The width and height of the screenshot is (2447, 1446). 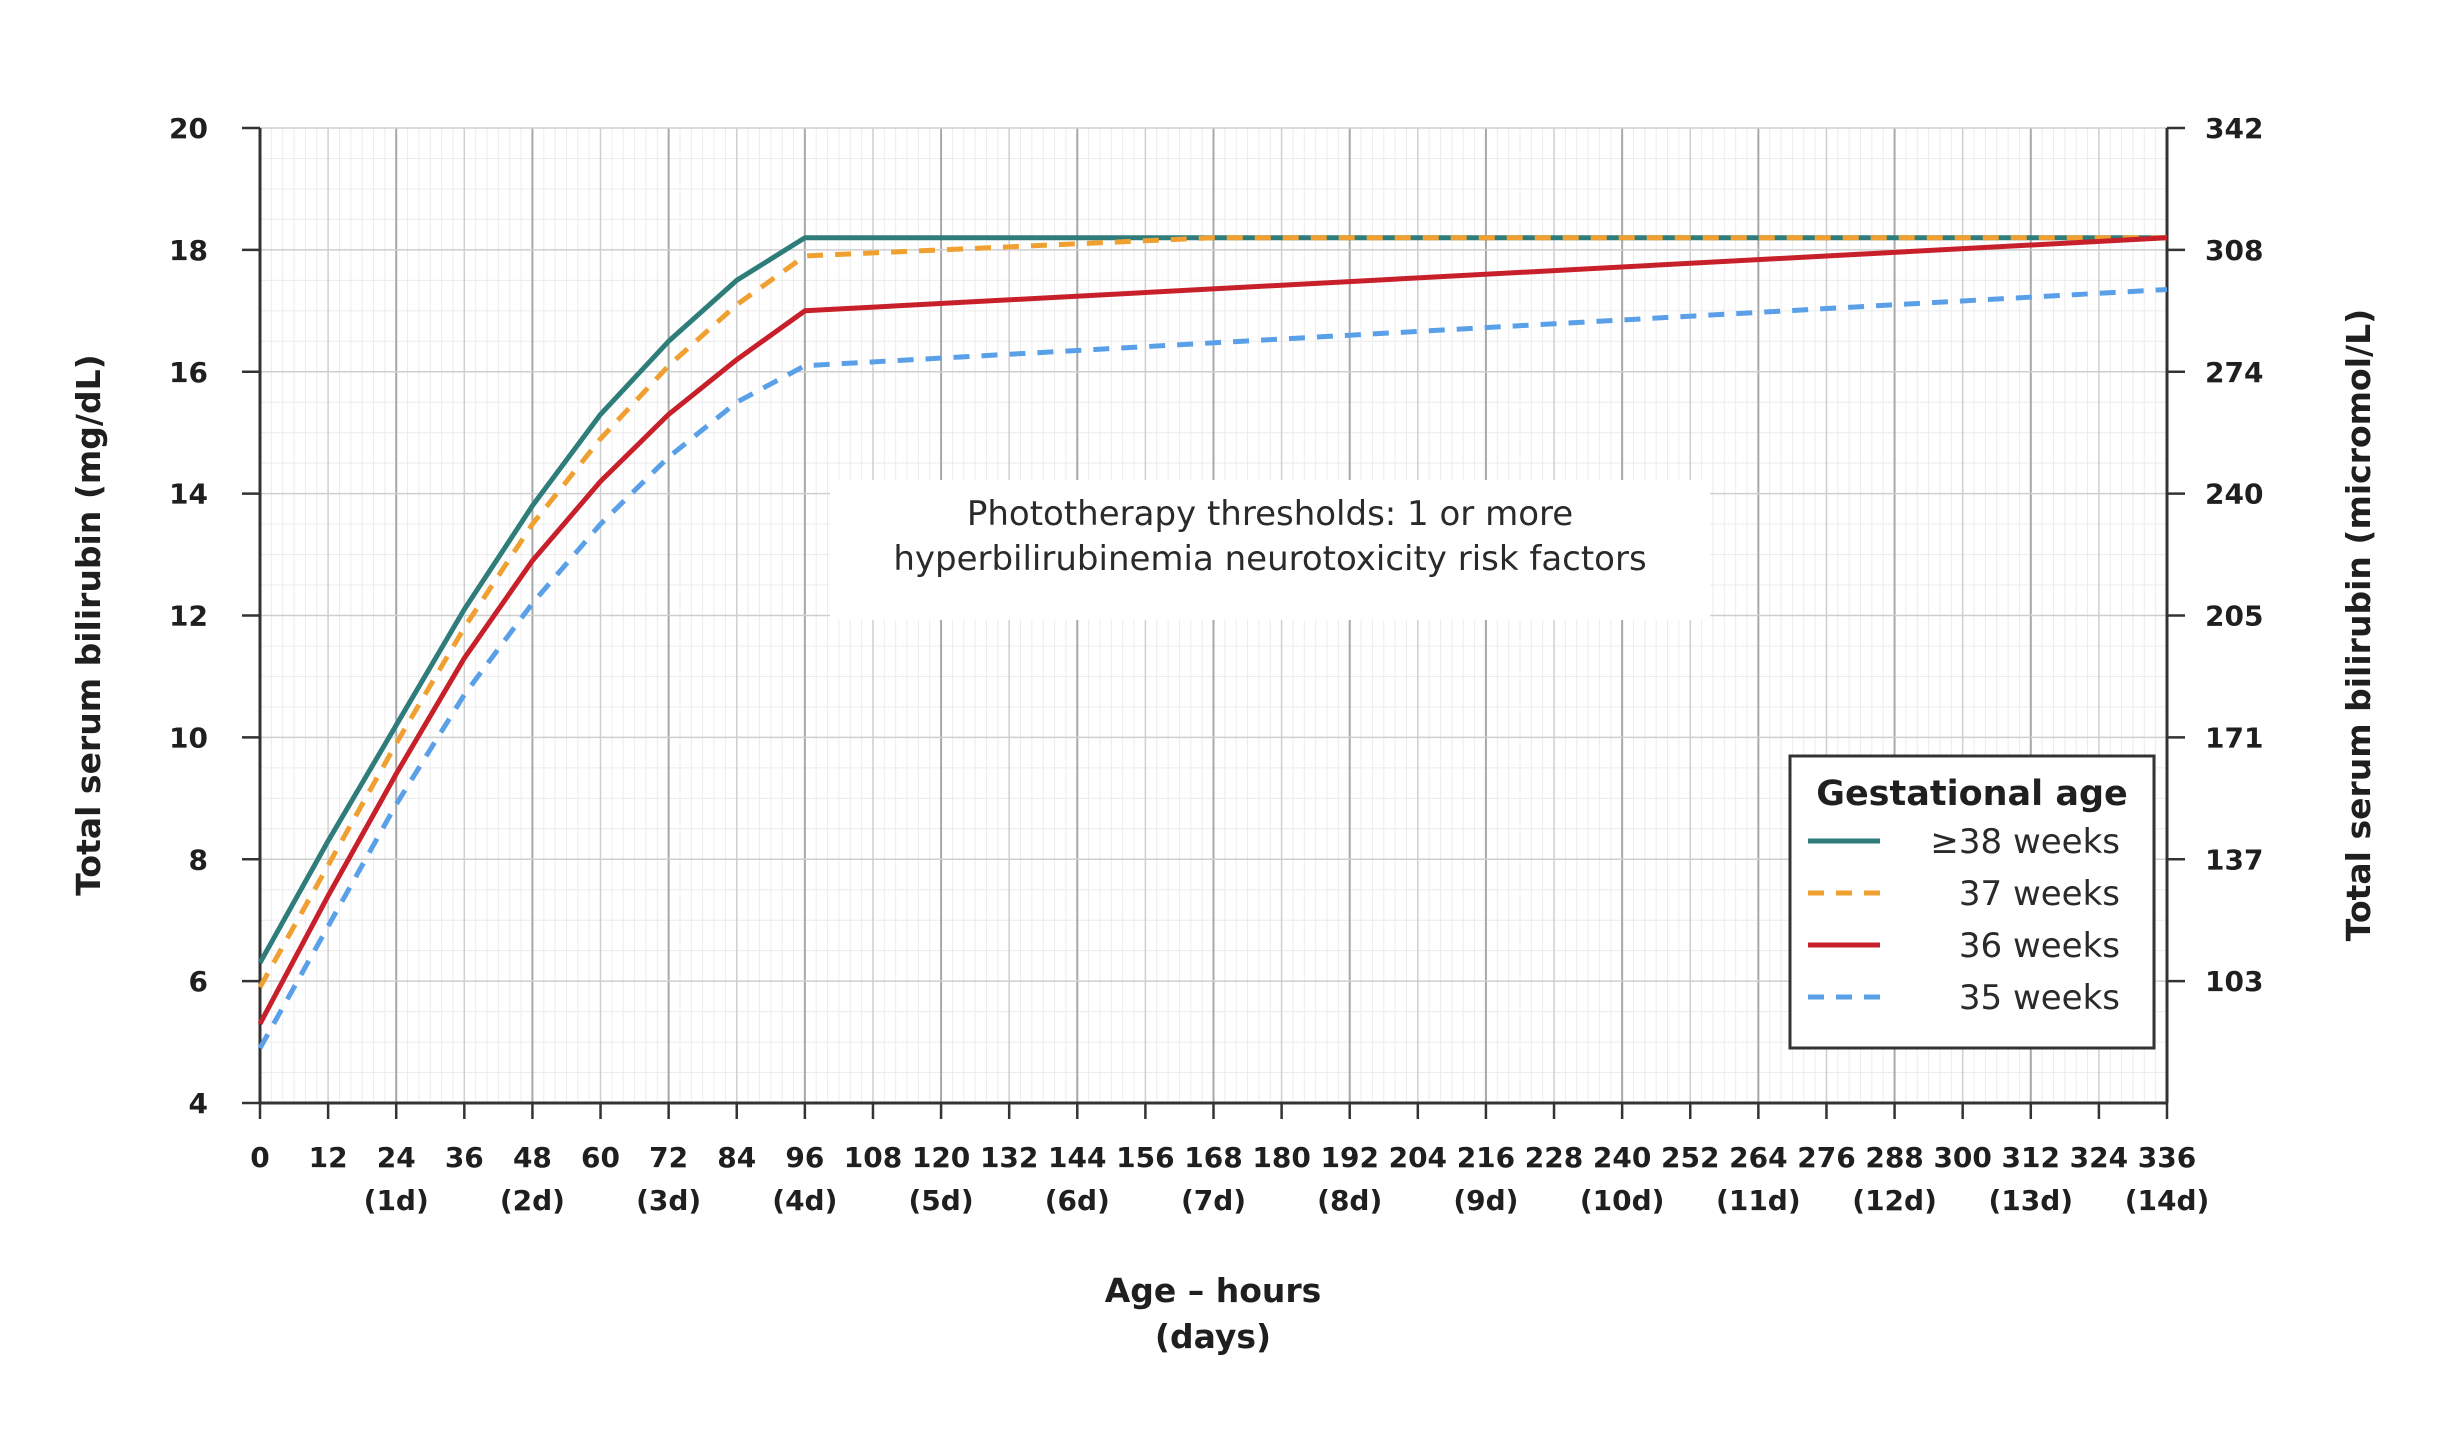 I want to click on y2-tick-label: 240, so click(x=2234, y=494).